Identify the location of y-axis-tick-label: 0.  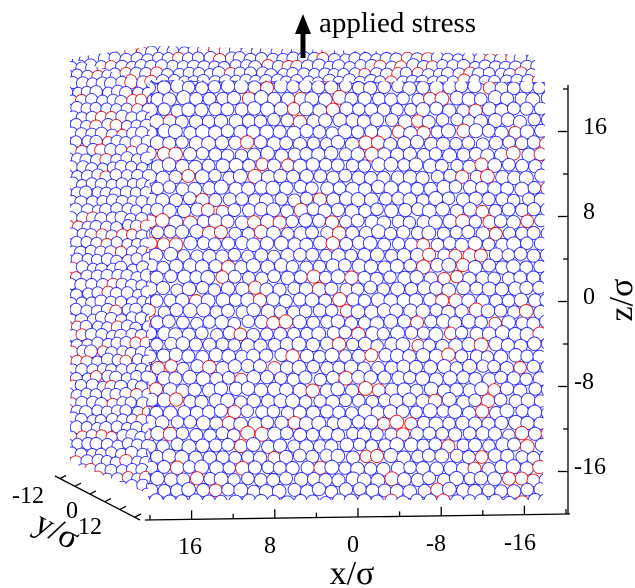
(72, 511).